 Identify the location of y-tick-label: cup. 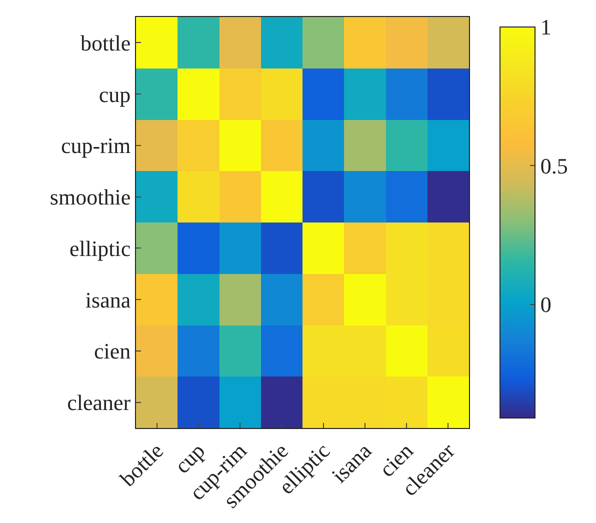
(114, 94).